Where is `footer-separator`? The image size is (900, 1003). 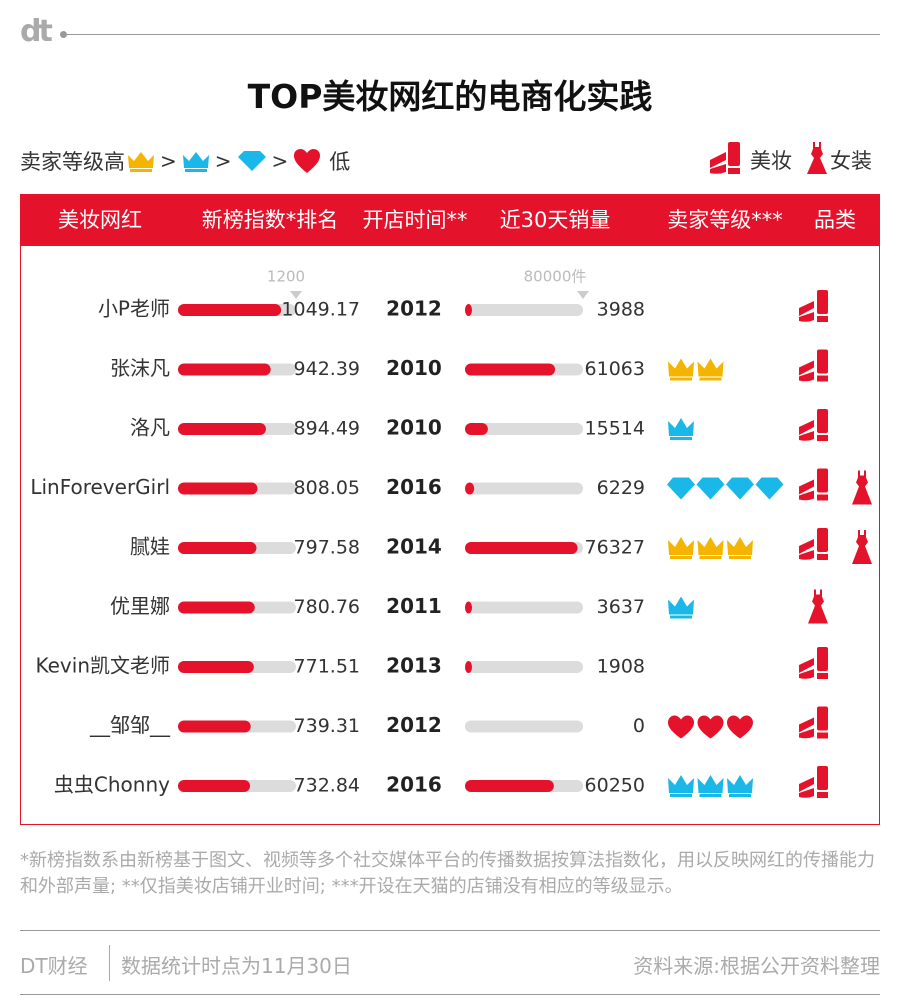
footer-separator is located at coordinates (109, 963).